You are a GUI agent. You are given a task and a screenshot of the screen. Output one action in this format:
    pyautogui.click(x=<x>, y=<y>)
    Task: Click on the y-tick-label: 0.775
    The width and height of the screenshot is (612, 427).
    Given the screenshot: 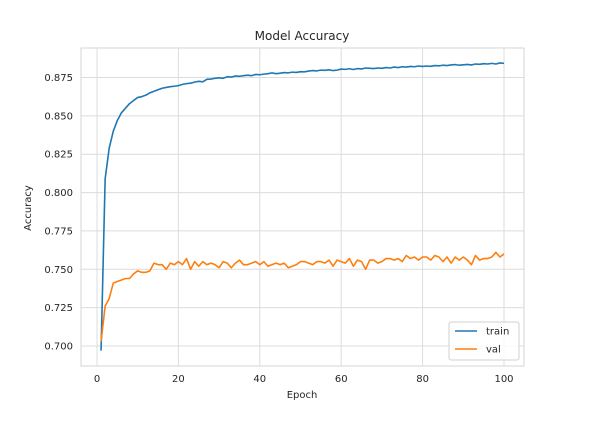 What is the action you would take?
    pyautogui.click(x=58, y=231)
    